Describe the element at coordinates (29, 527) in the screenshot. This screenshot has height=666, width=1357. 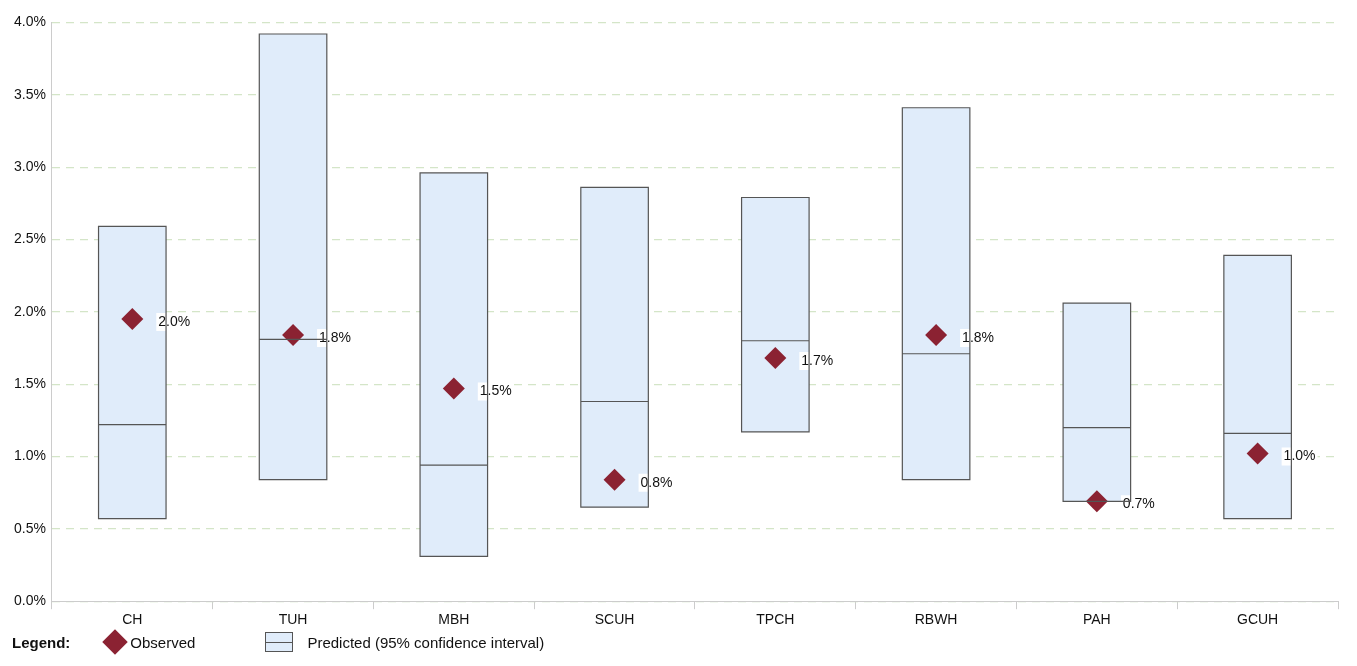
I see `y-tick-label: 0.5%` at that location.